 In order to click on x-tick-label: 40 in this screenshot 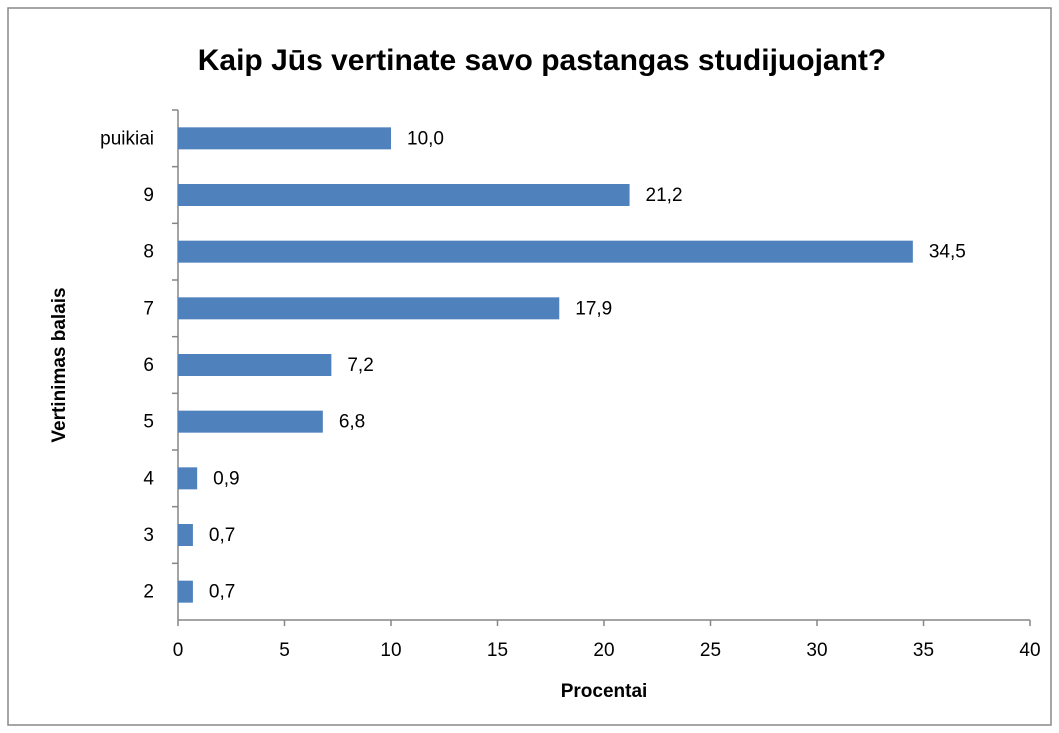, I will do `click(1029, 650)`.